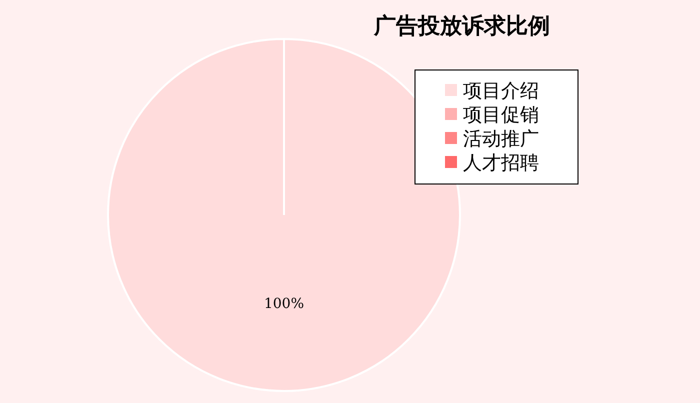 This screenshot has height=403, width=700. What do you see at coordinates (501, 115) in the screenshot?
I see `legend-label: 项目促销` at bounding box center [501, 115].